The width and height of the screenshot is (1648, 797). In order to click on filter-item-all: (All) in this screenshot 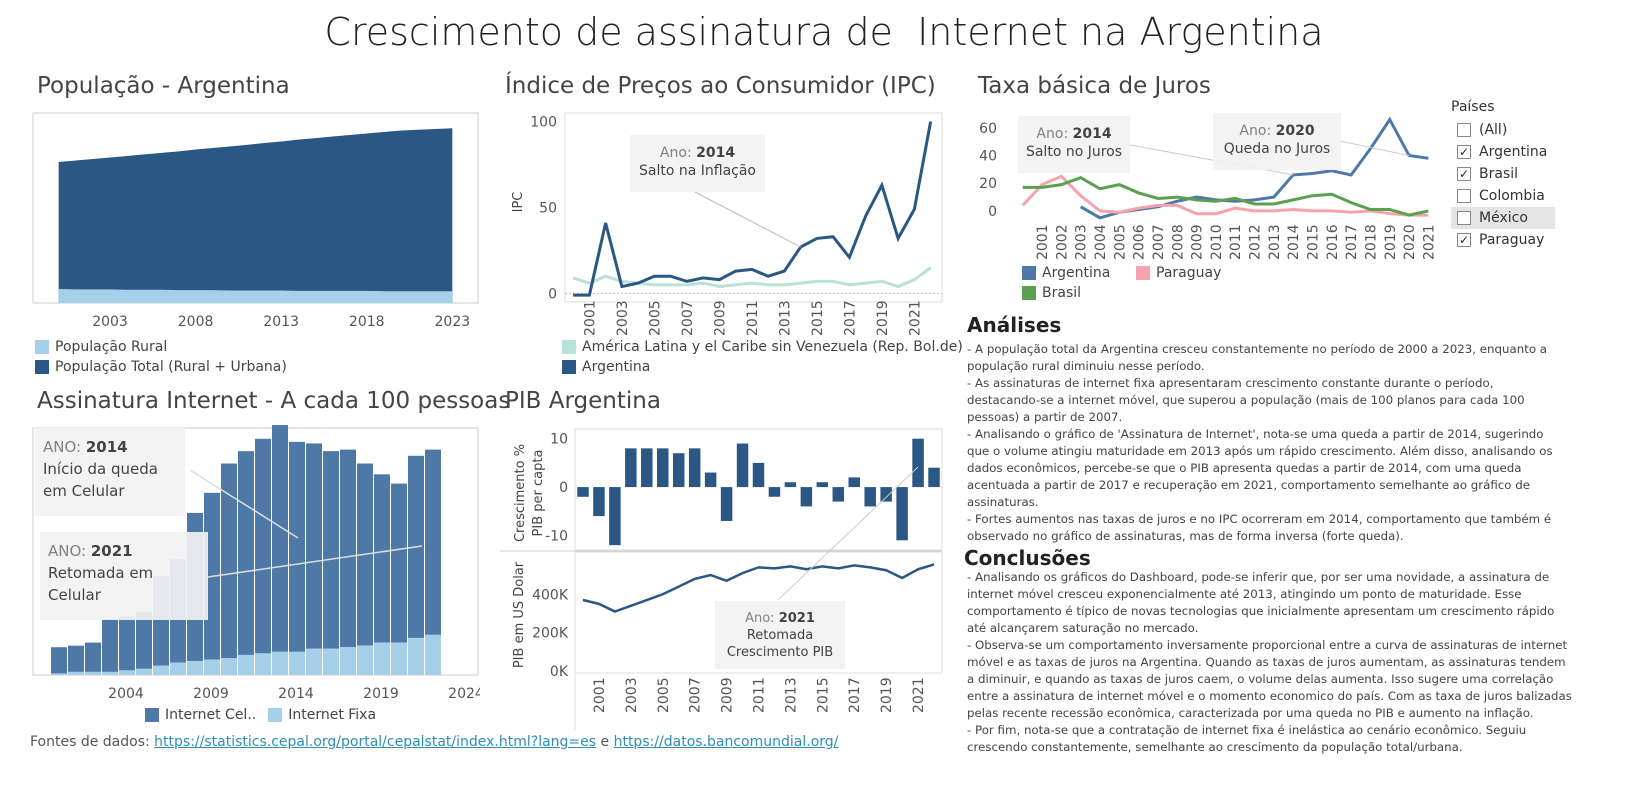, I will do `click(1503, 130)`.